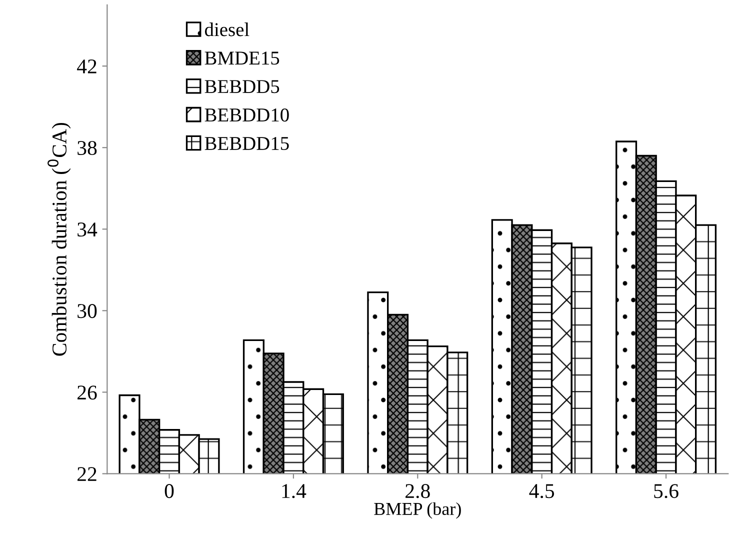 The height and width of the screenshot is (547, 734). Describe the element at coordinates (87, 148) in the screenshot. I see `y-tick-label: 38` at that location.